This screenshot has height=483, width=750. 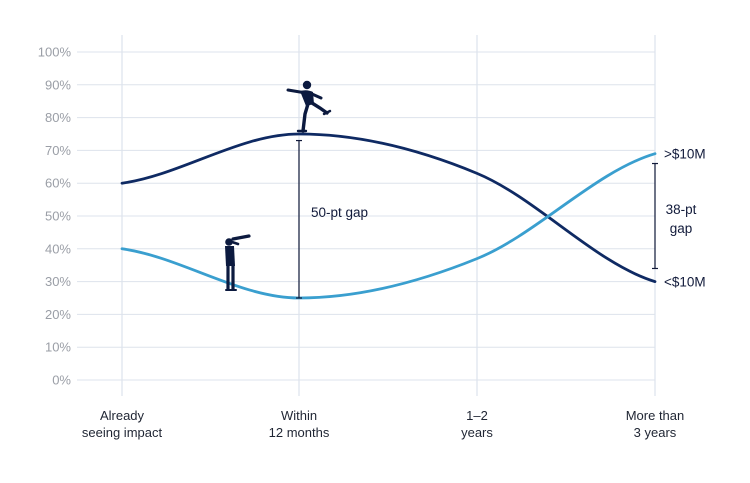 What do you see at coordinates (299, 415) in the screenshot?
I see `x-tick-label: Within` at bounding box center [299, 415].